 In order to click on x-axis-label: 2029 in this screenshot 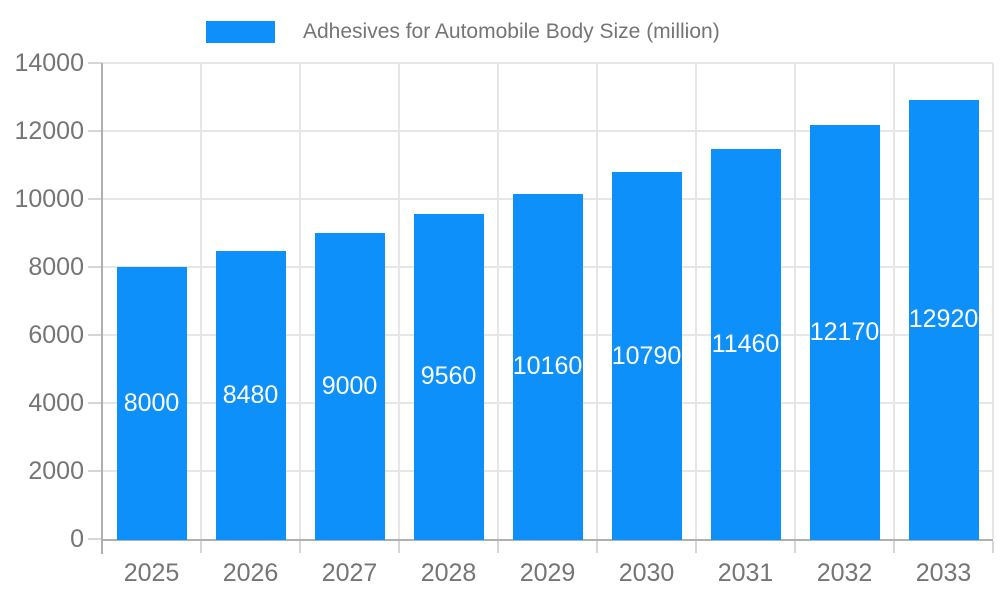, I will do `click(547, 573)`.